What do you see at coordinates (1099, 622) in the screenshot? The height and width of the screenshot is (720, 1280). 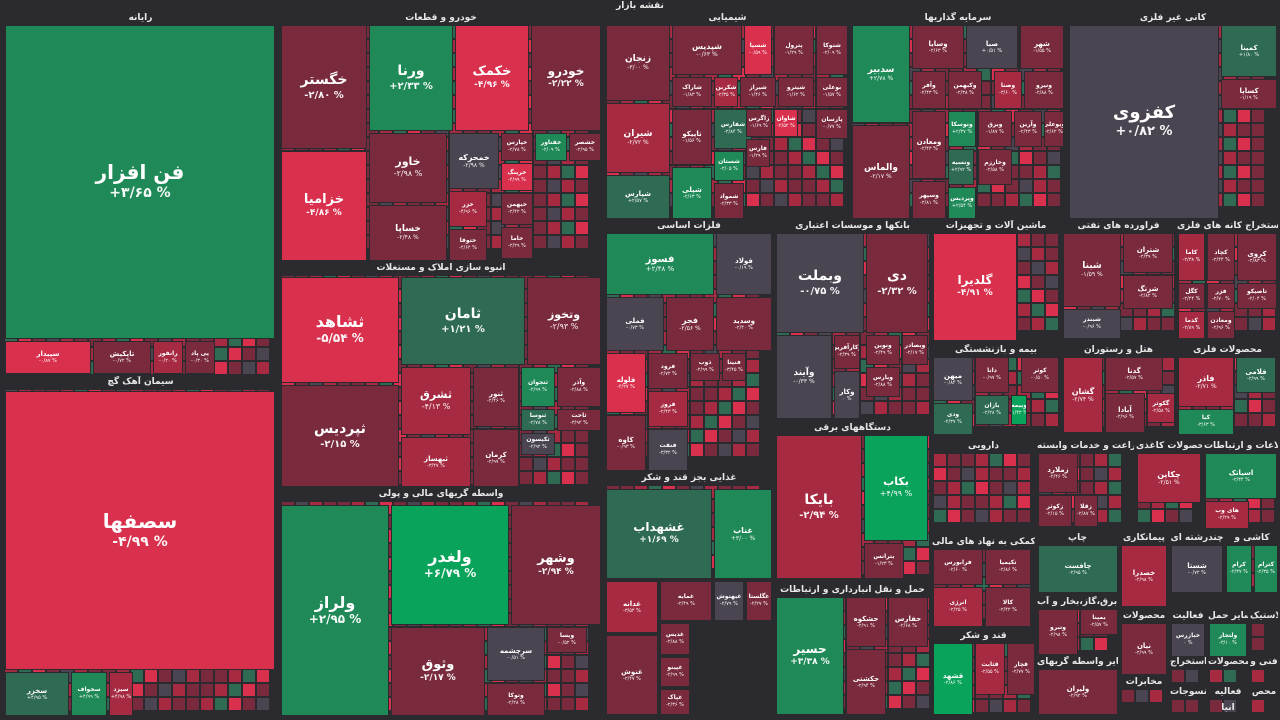 I see `stock-tile: بمپنا -۲/۵۷ %` at bounding box center [1099, 622].